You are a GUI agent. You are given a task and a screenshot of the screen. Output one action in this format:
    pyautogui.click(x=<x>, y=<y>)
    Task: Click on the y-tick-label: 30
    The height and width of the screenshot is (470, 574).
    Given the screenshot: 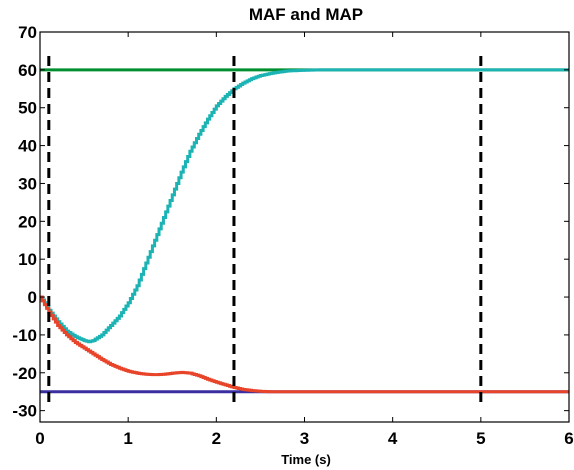 What is the action you would take?
    pyautogui.click(x=27, y=183)
    